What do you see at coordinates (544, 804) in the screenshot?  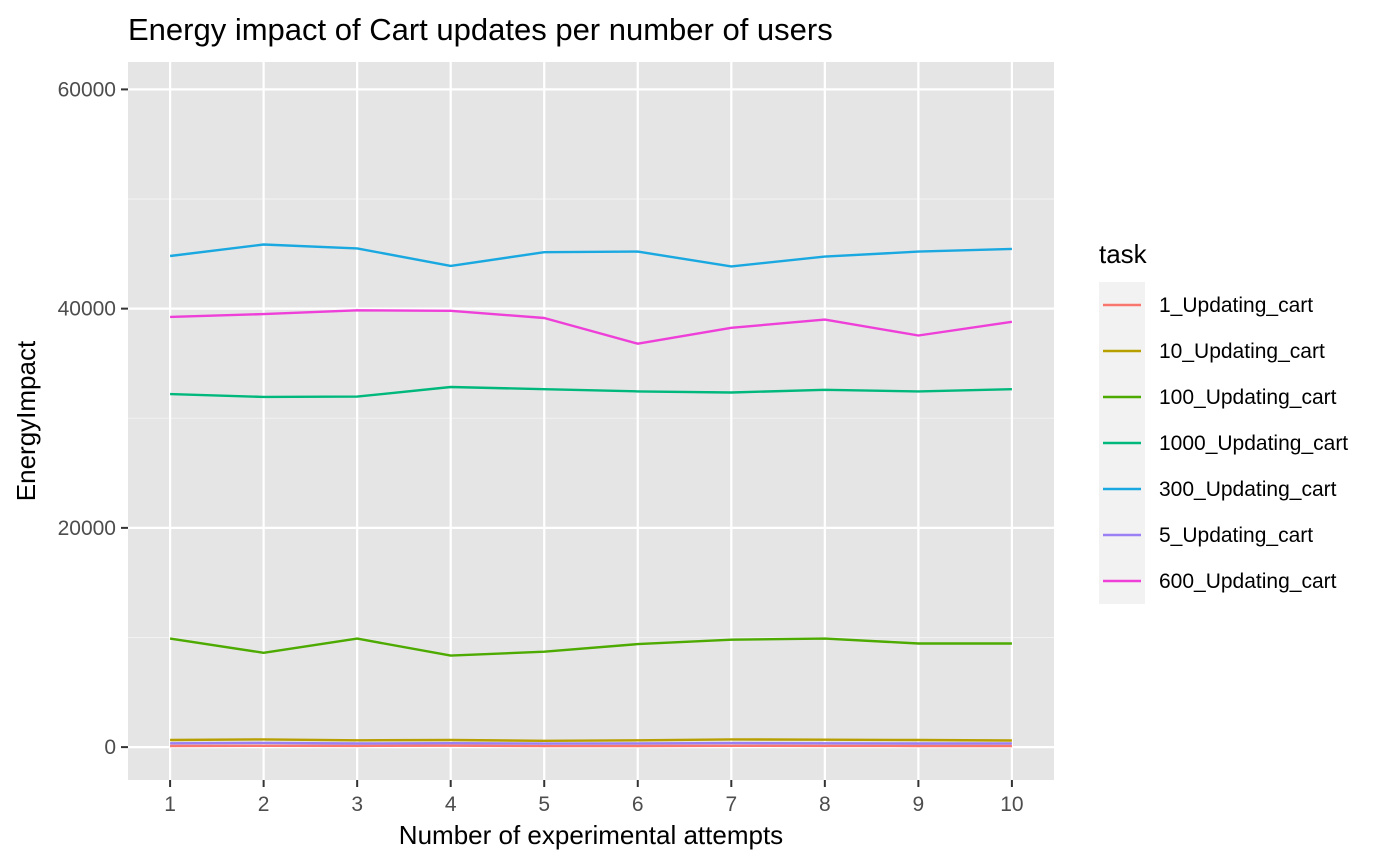 I see `x-tick-label: 5` at bounding box center [544, 804].